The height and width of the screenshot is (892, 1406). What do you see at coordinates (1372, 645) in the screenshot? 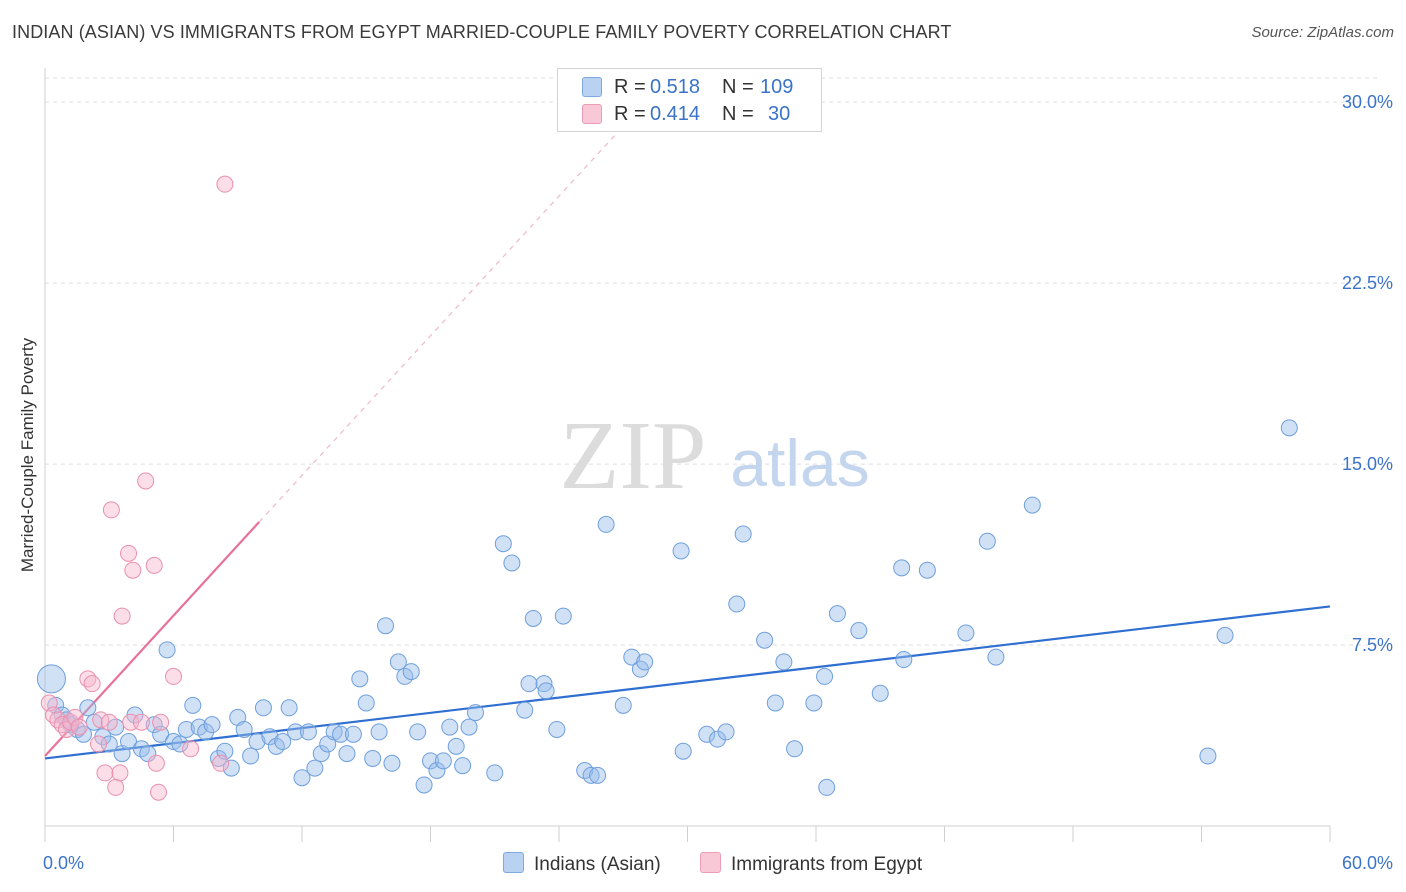
I see `y-tick-label: 7.5%` at bounding box center [1372, 645].